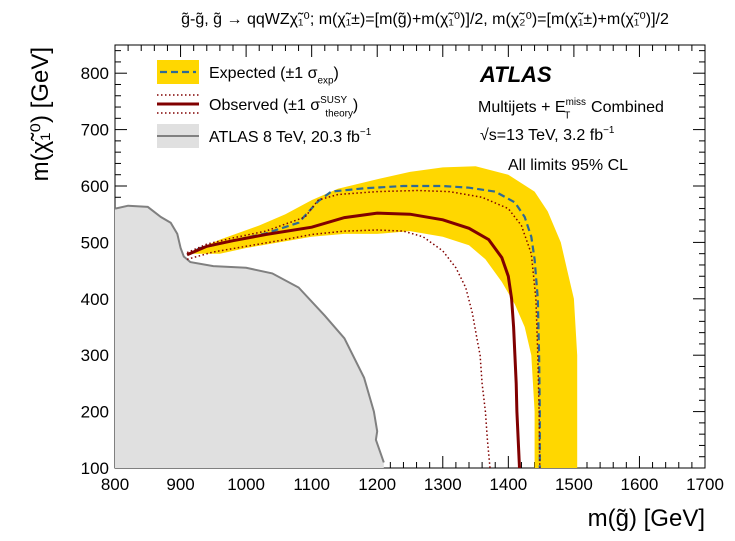 The width and height of the screenshot is (735, 541). What do you see at coordinates (443, 484) in the screenshot?
I see `x-tick-label: 1300` at bounding box center [443, 484].